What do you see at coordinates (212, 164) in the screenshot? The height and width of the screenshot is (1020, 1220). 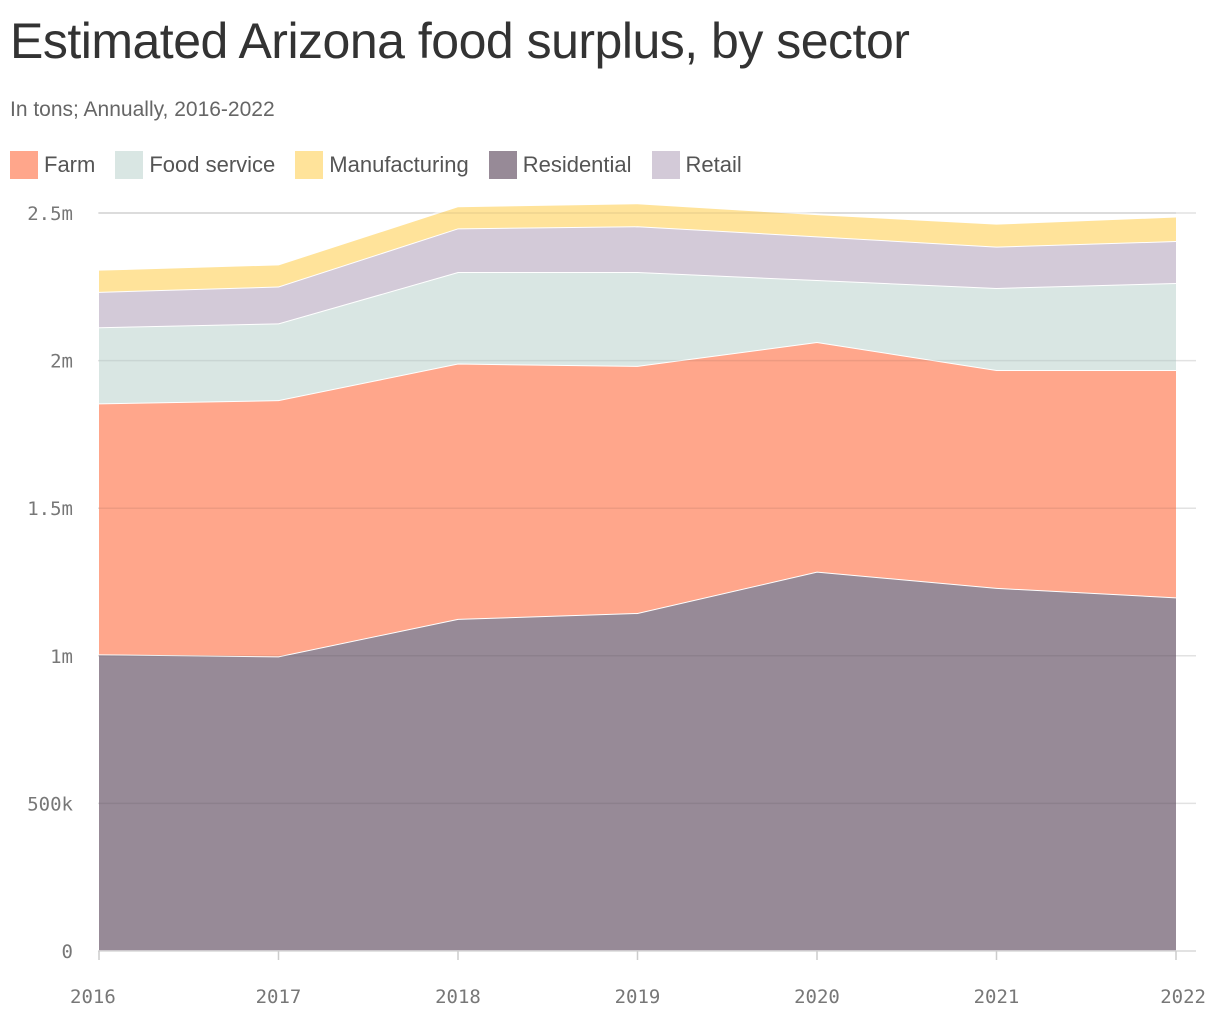 I see `legend-label: Food service` at bounding box center [212, 164].